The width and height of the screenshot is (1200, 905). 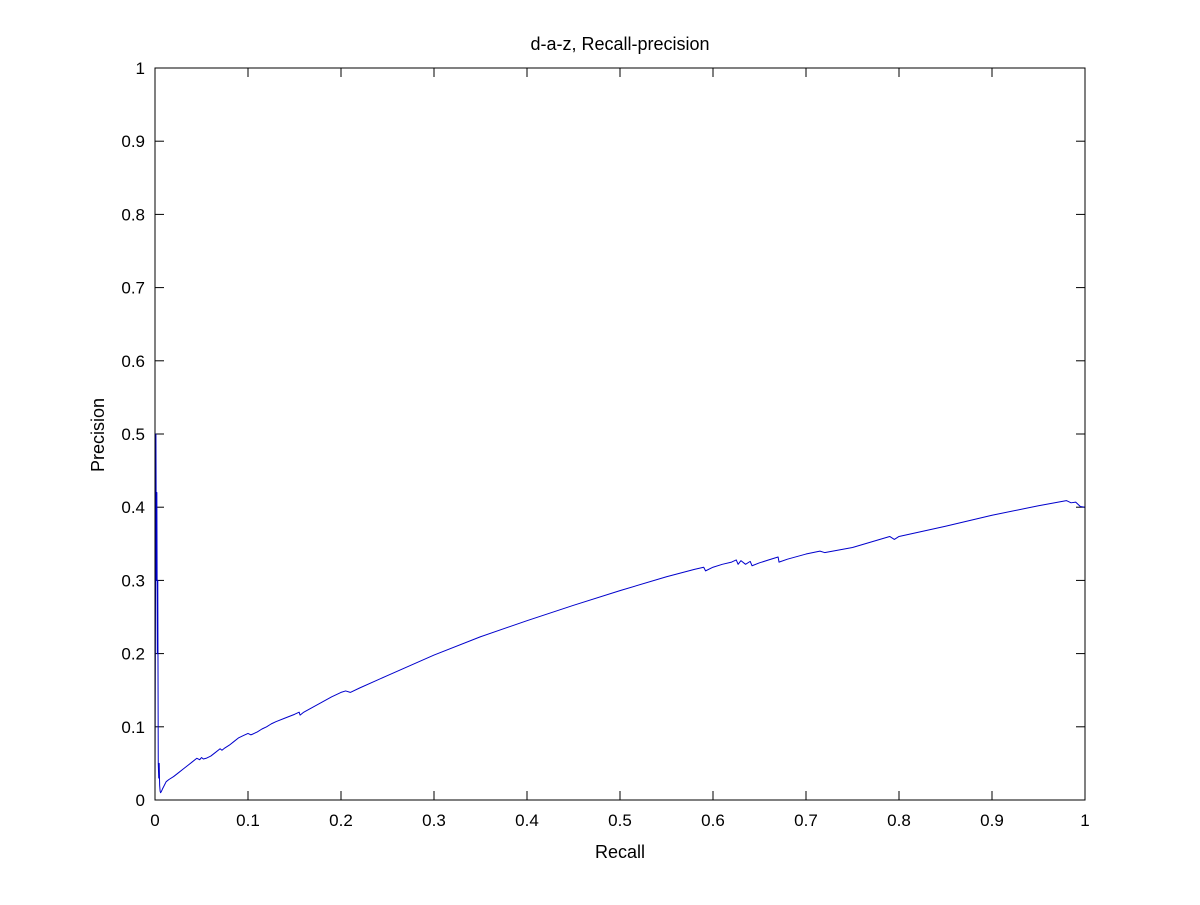 What do you see at coordinates (1084, 820) in the screenshot?
I see `x-tick-label: 1` at bounding box center [1084, 820].